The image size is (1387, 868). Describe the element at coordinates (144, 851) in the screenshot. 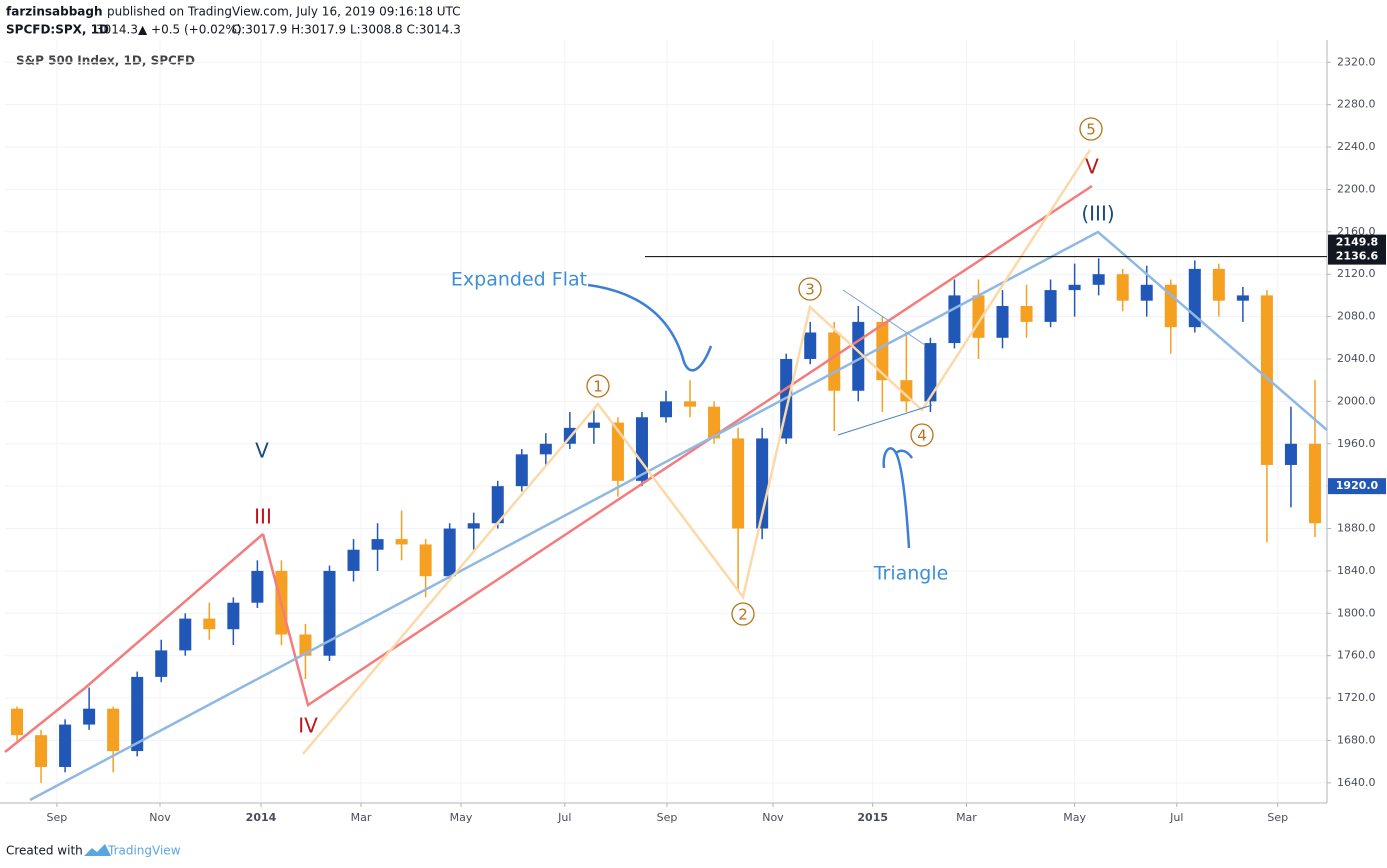

I see `footer-brand: TradingView` at that location.